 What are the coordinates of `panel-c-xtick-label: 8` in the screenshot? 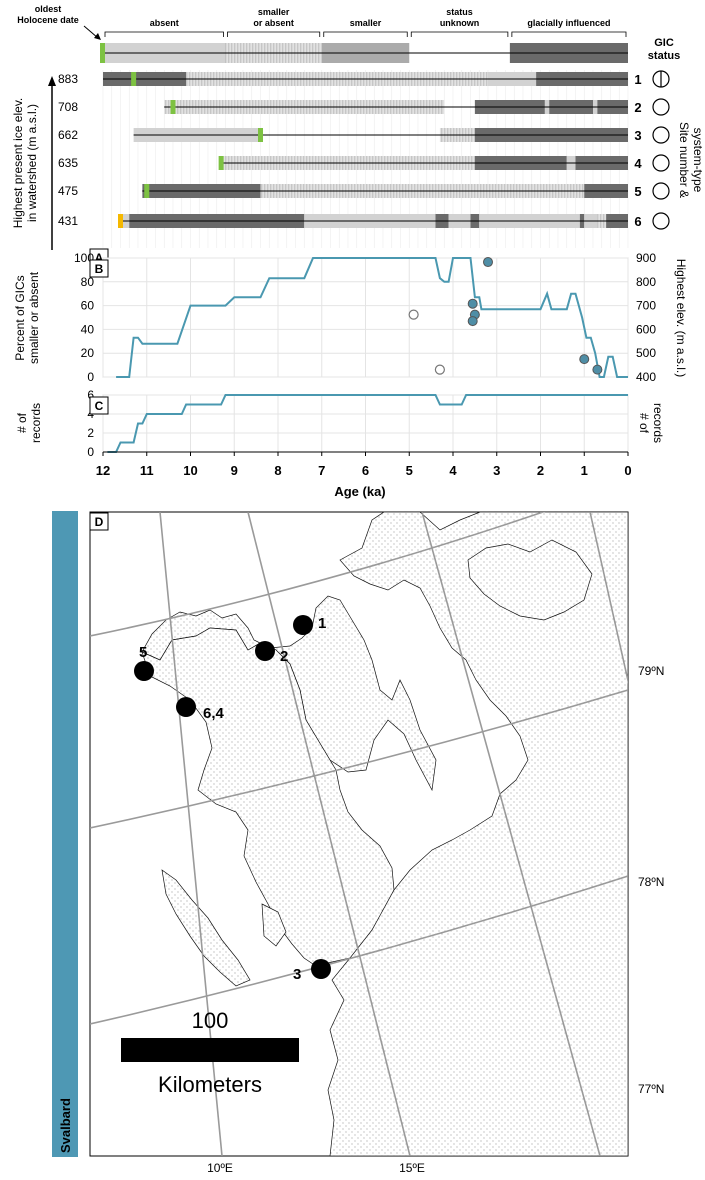 It's located at (277, 470).